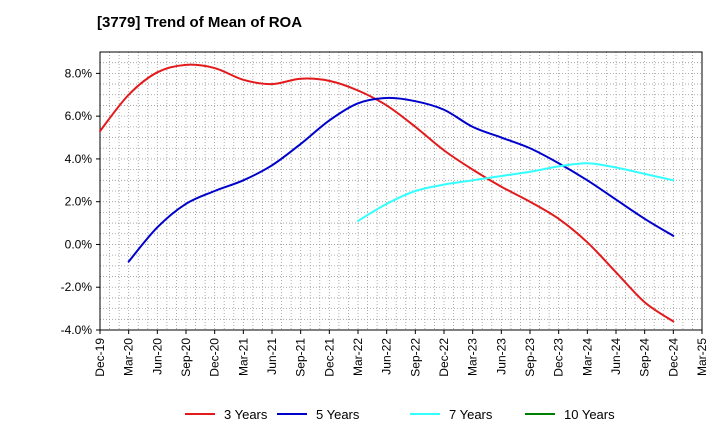 Image resolution: width=720 pixels, height=440 pixels. What do you see at coordinates (79, 73) in the screenshot?
I see `y-tick-label: 8.0%` at bounding box center [79, 73].